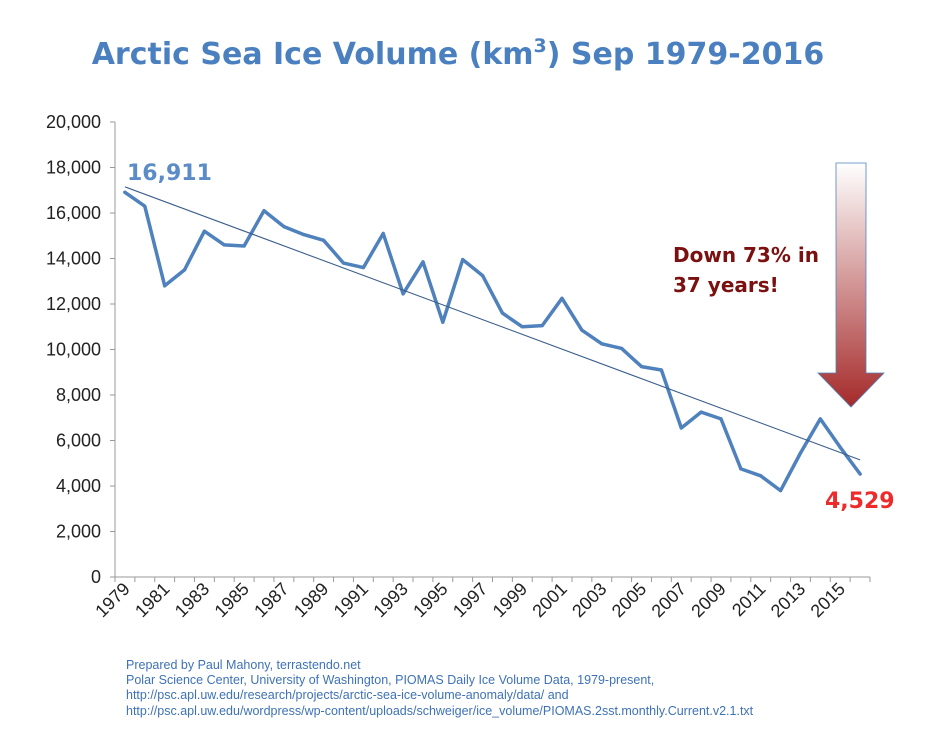 The width and height of the screenshot is (941, 741). I want to click on x-tick-label: 1989, so click(311, 600).